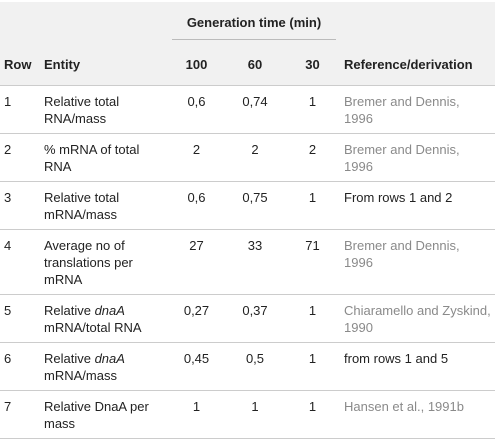  Describe the element at coordinates (196, 366) in the screenshot. I see `value-cell: 0,45` at that location.